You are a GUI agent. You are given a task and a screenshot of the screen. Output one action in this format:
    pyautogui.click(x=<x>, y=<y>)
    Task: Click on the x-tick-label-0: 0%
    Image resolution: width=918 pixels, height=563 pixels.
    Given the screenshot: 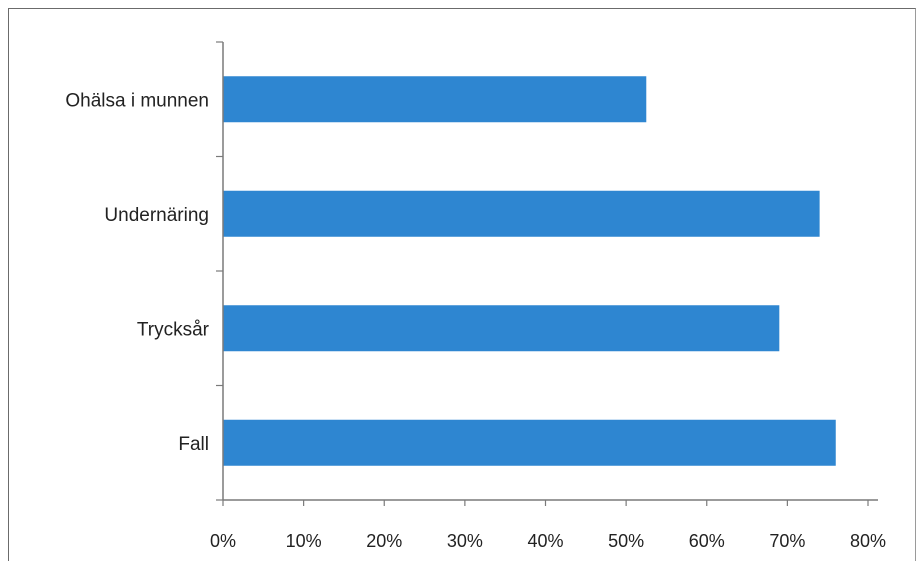 What is the action you would take?
    pyautogui.click(x=223, y=541)
    